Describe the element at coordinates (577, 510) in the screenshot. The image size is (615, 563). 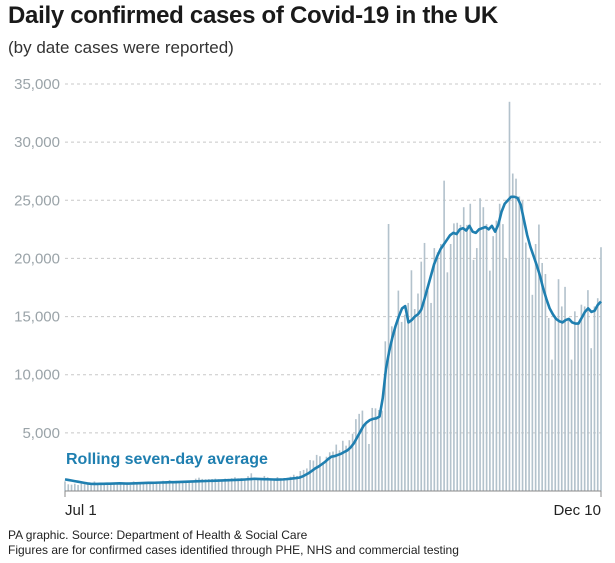
I see `x-tick-label-end: Dec 10` at that location.